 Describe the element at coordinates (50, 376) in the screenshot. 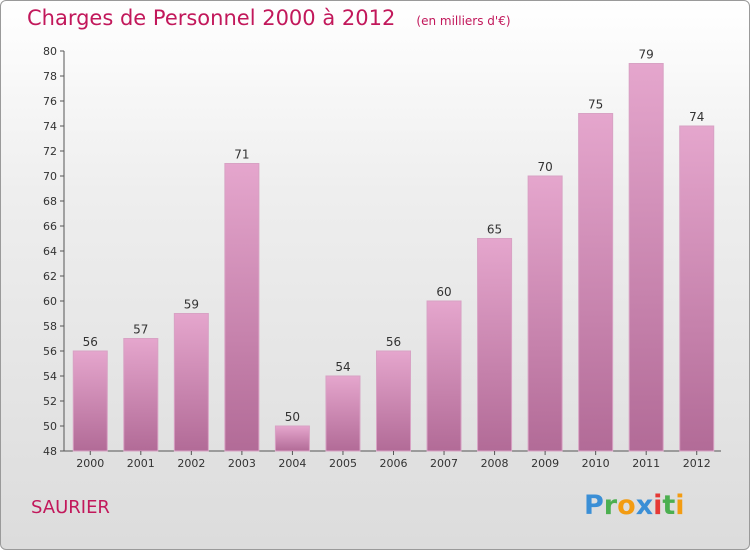

I see `y-tick-label: 54` at that location.